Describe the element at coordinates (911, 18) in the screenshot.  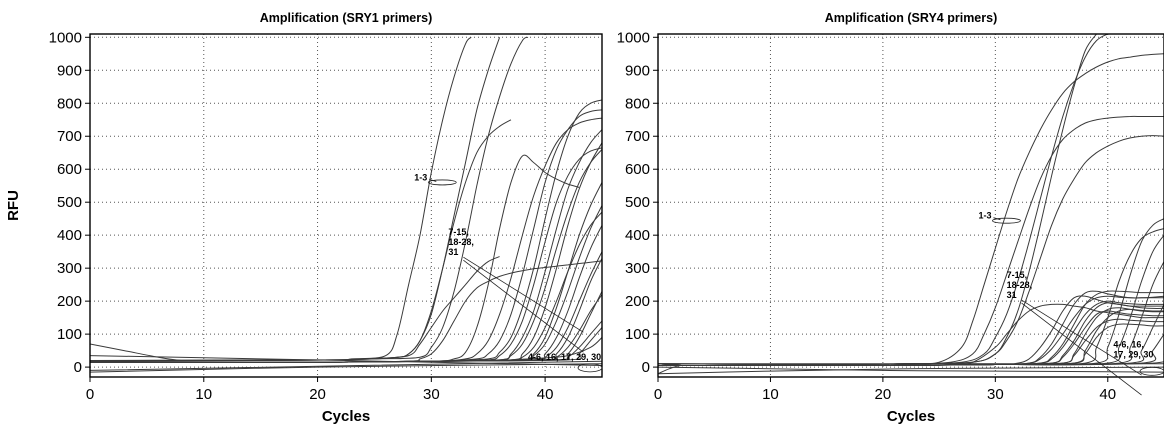
I see `chart-title: Amplification (SRY4 primers)` at that location.